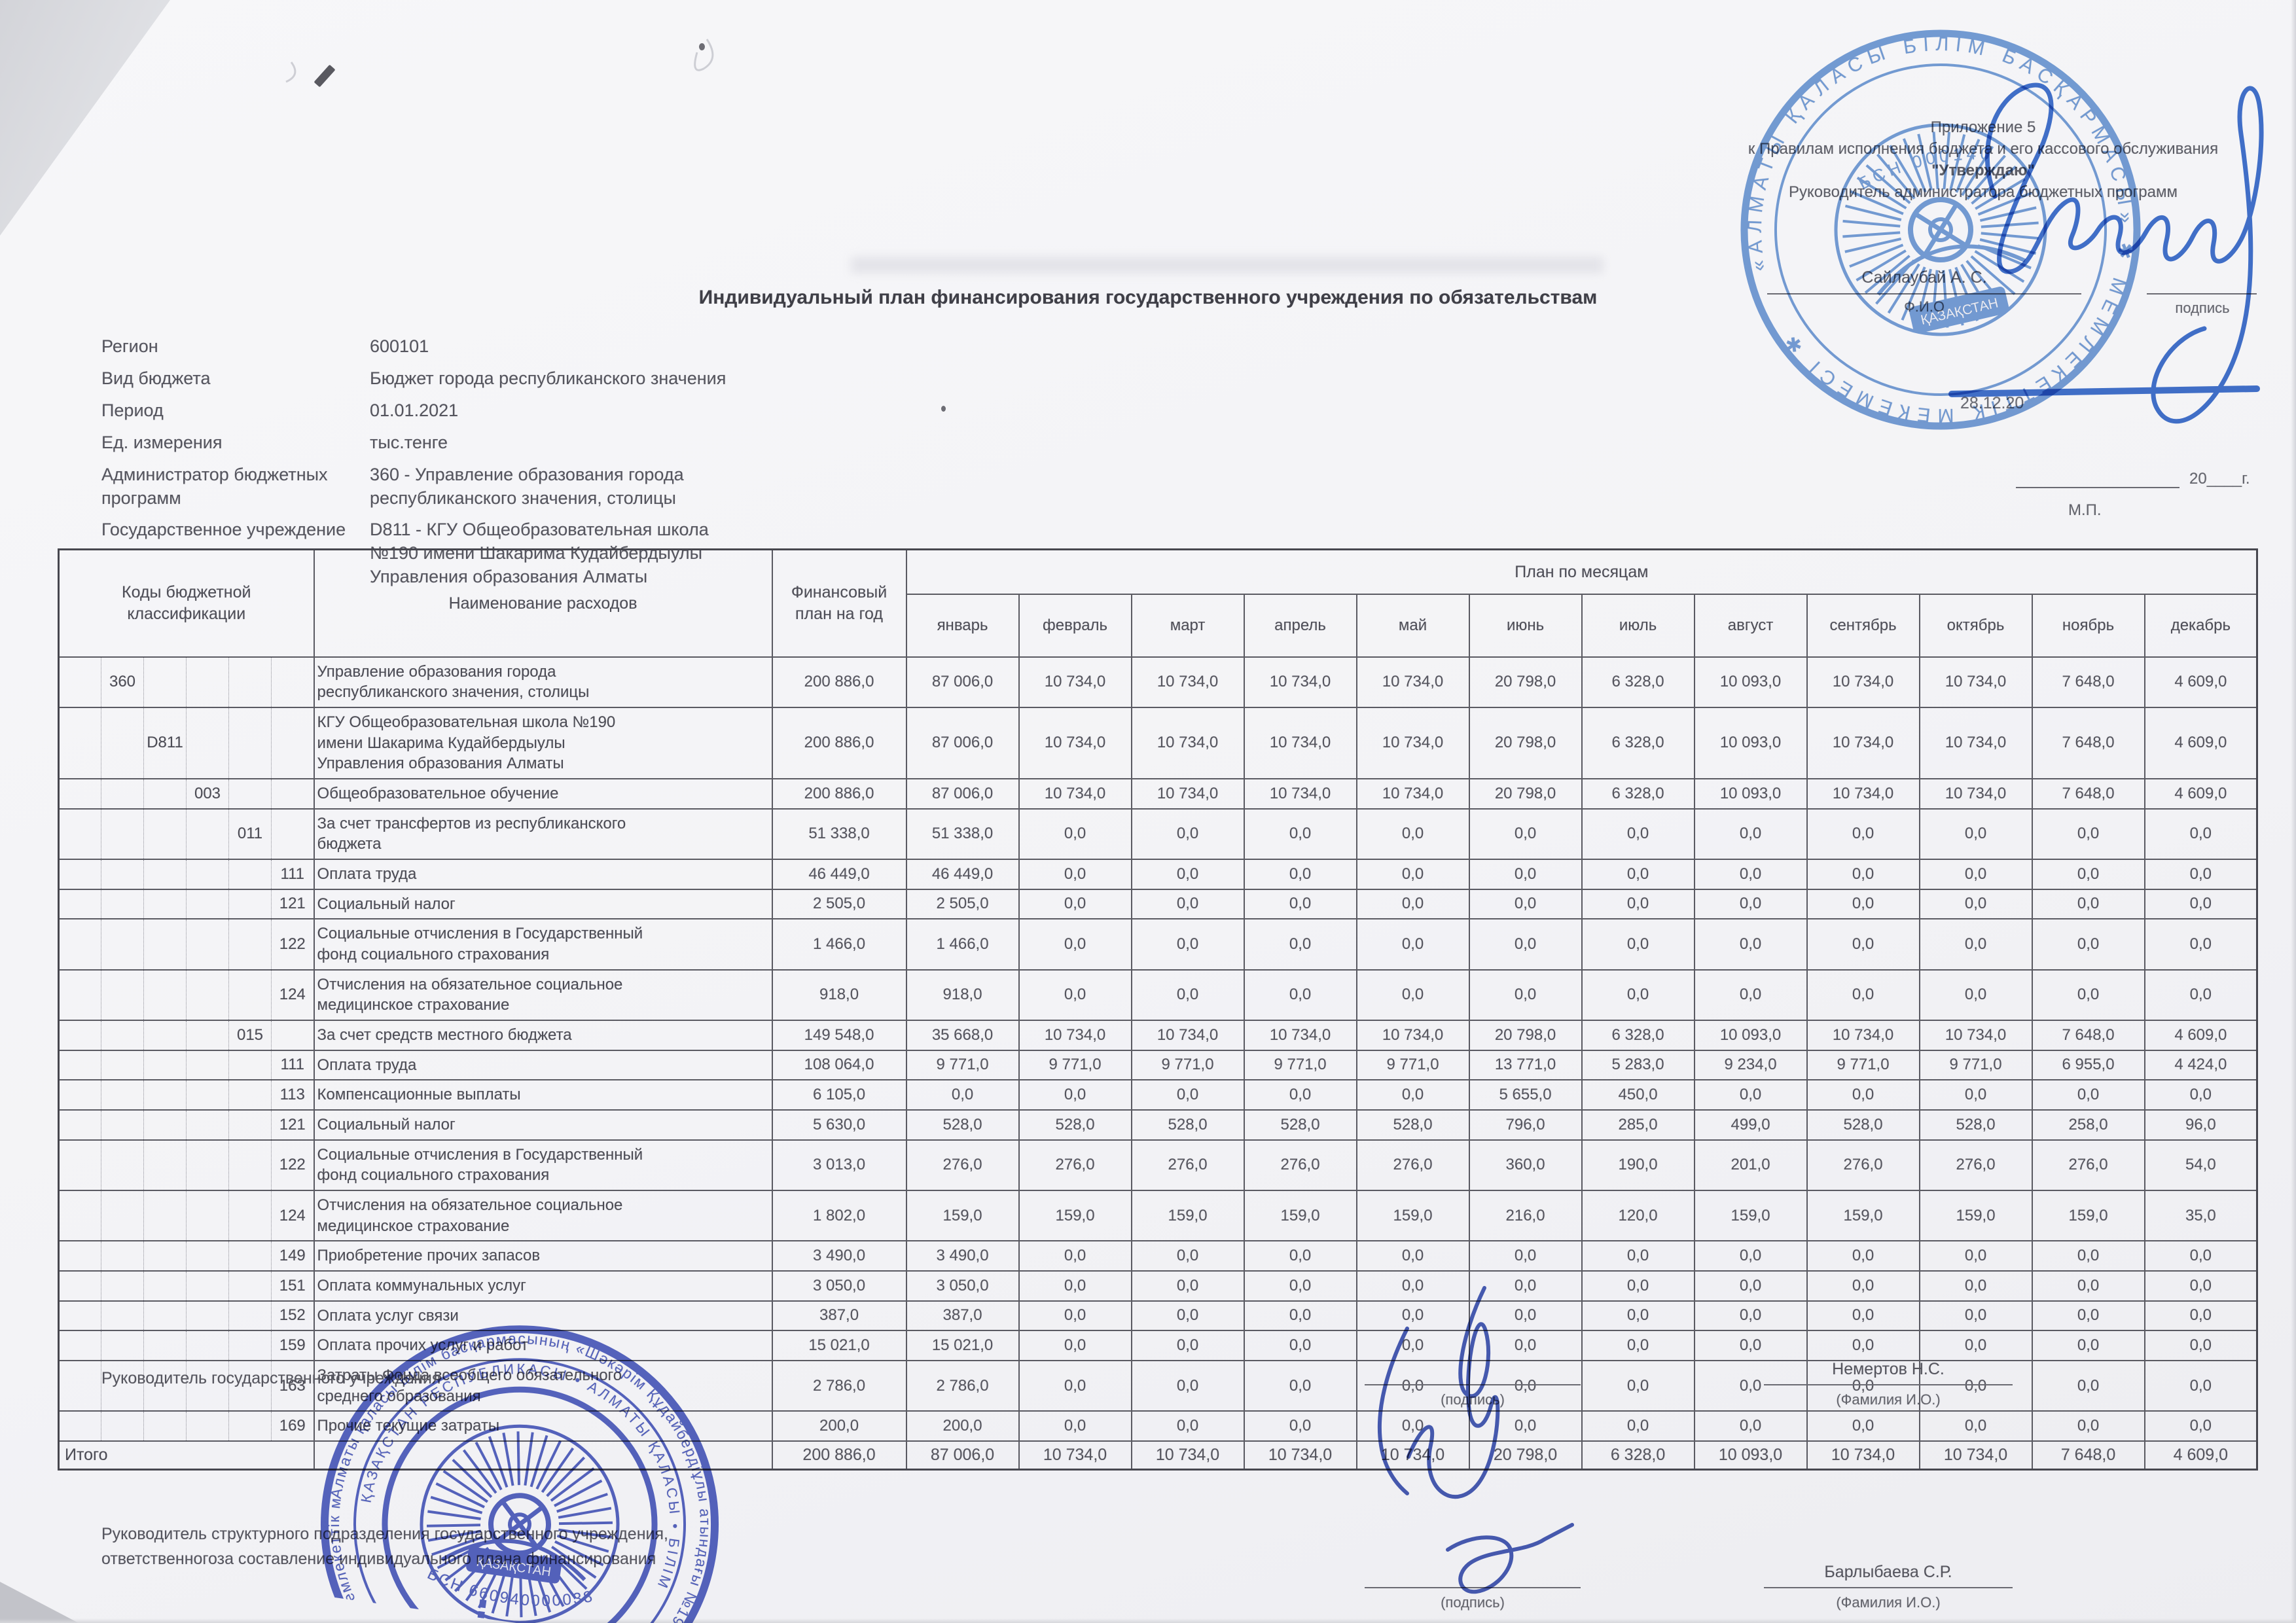 This screenshot has height=1623, width=2296. Describe the element at coordinates (1992, 403) in the screenshot. I see `approval-date: 28.12.20` at that location.